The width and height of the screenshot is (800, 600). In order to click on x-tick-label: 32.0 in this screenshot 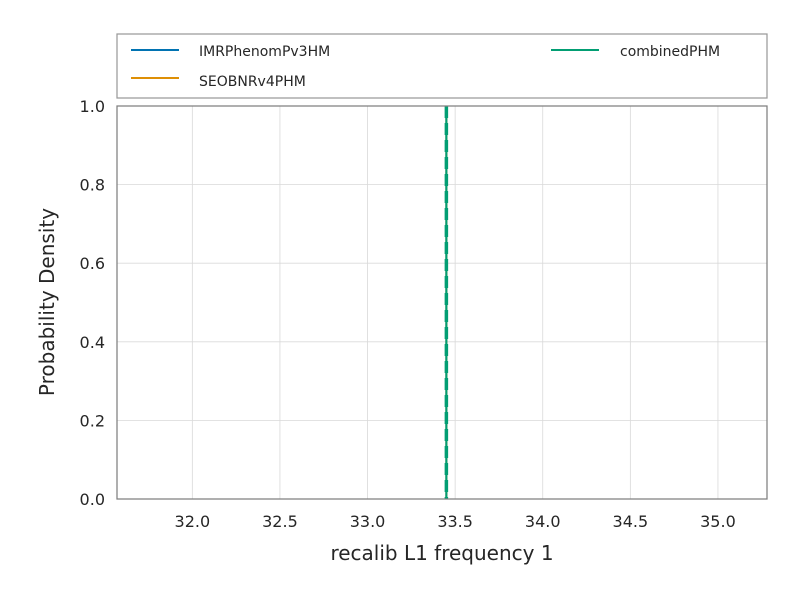, I will do `click(193, 521)`.